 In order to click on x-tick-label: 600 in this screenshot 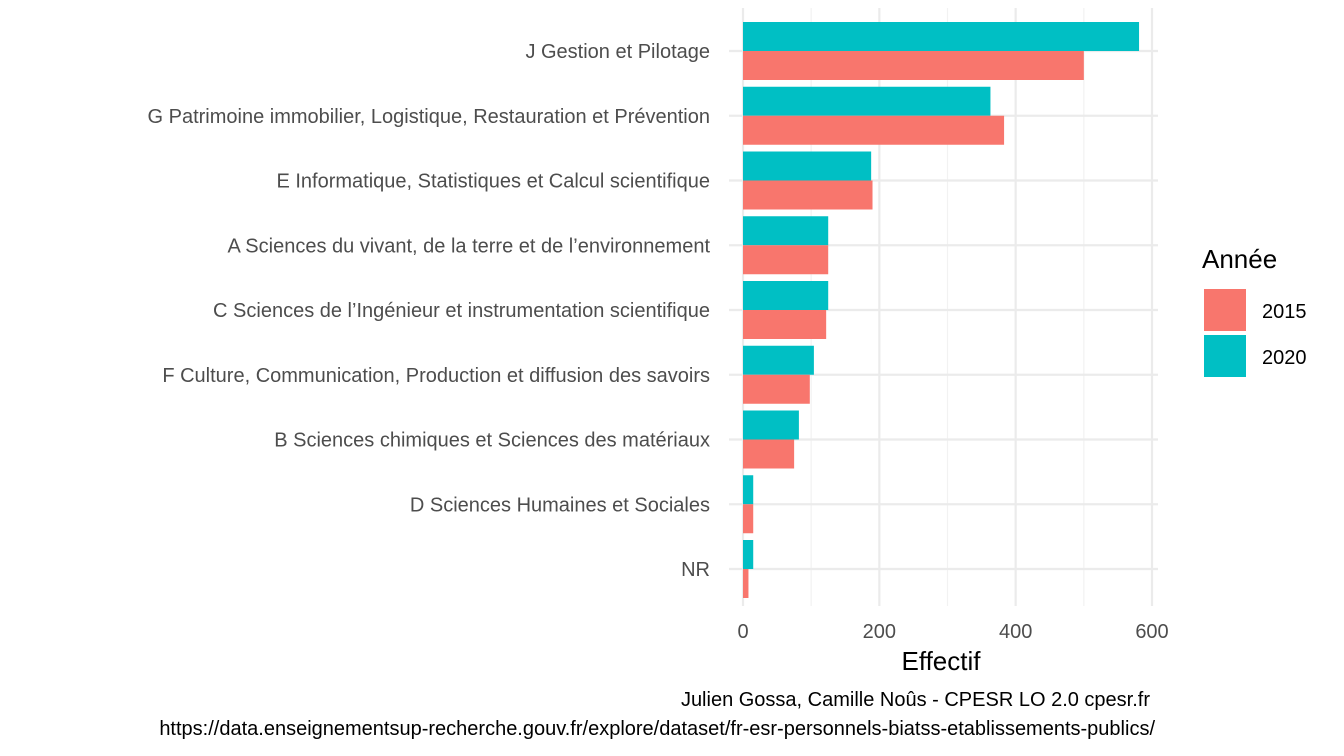, I will do `click(1151, 632)`.